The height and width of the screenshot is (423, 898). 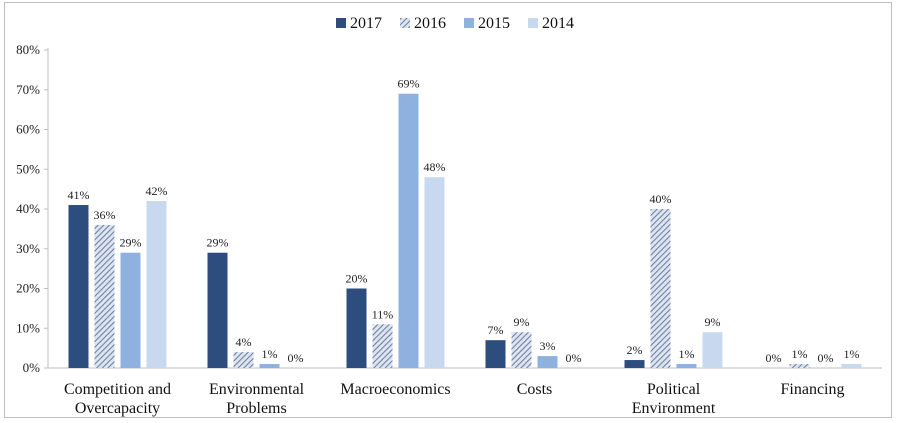 I want to click on data-label-2015: 69%, so click(x=409, y=84).